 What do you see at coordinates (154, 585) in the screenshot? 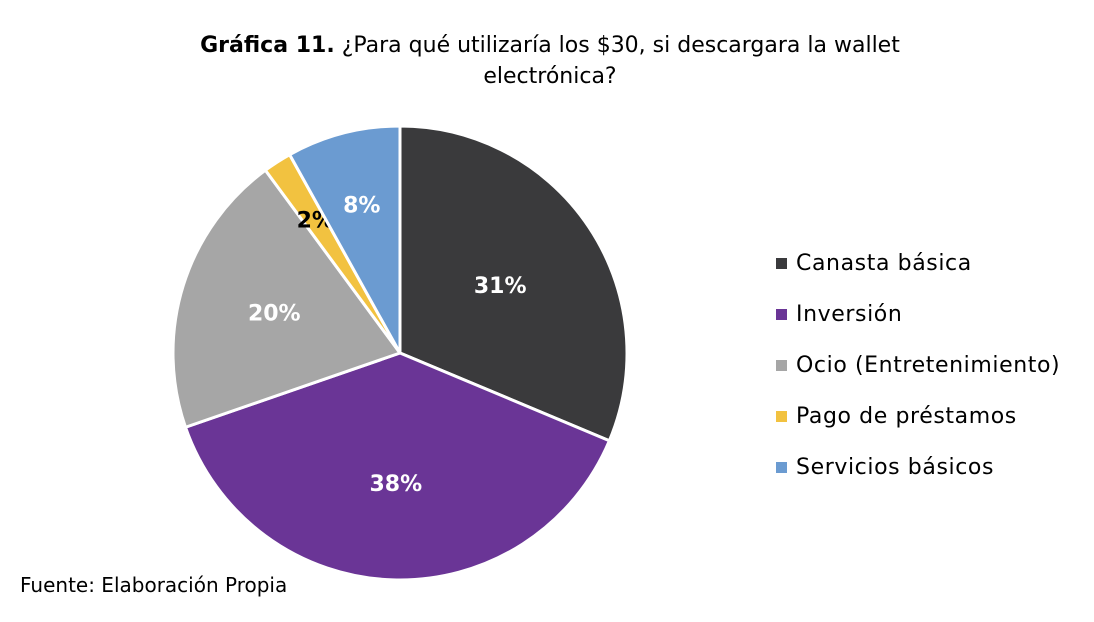
I see `source-note: Fuente: Elaboración Propia` at bounding box center [154, 585].